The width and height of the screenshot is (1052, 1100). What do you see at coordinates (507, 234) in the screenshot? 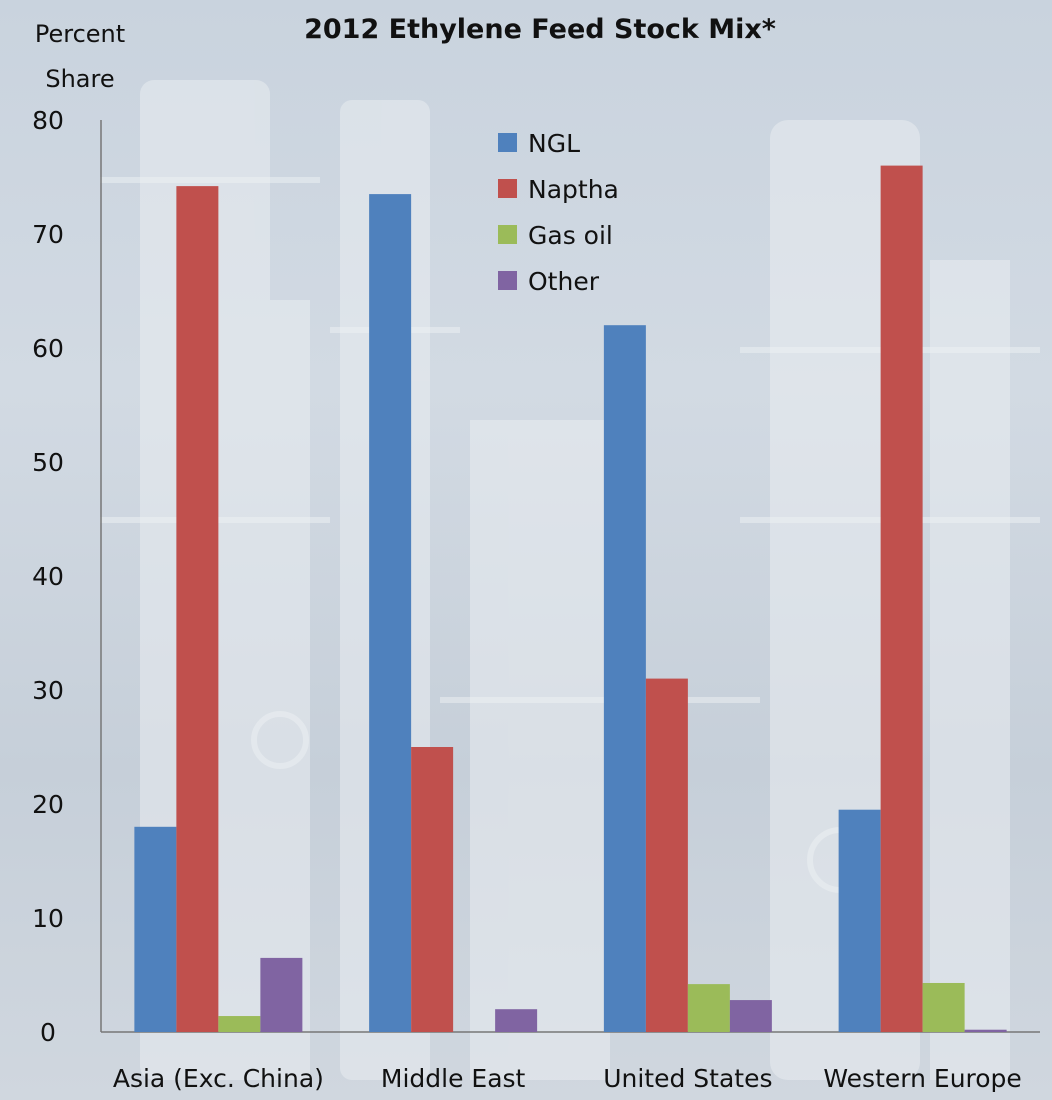
I see `legend-swatch-gas-oil` at bounding box center [507, 234].